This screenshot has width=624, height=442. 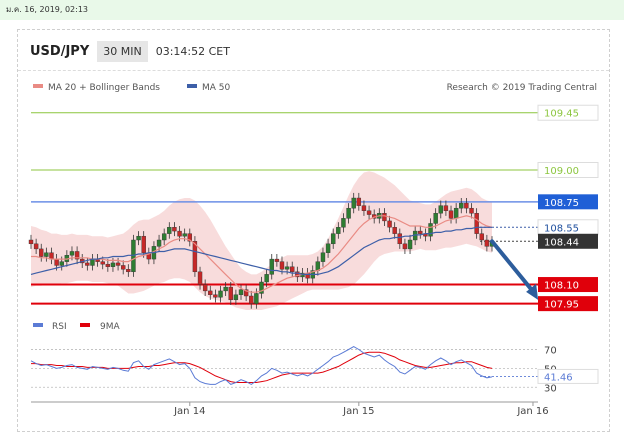 I want to click on x-tick-label: Jan 14, so click(x=189, y=411).